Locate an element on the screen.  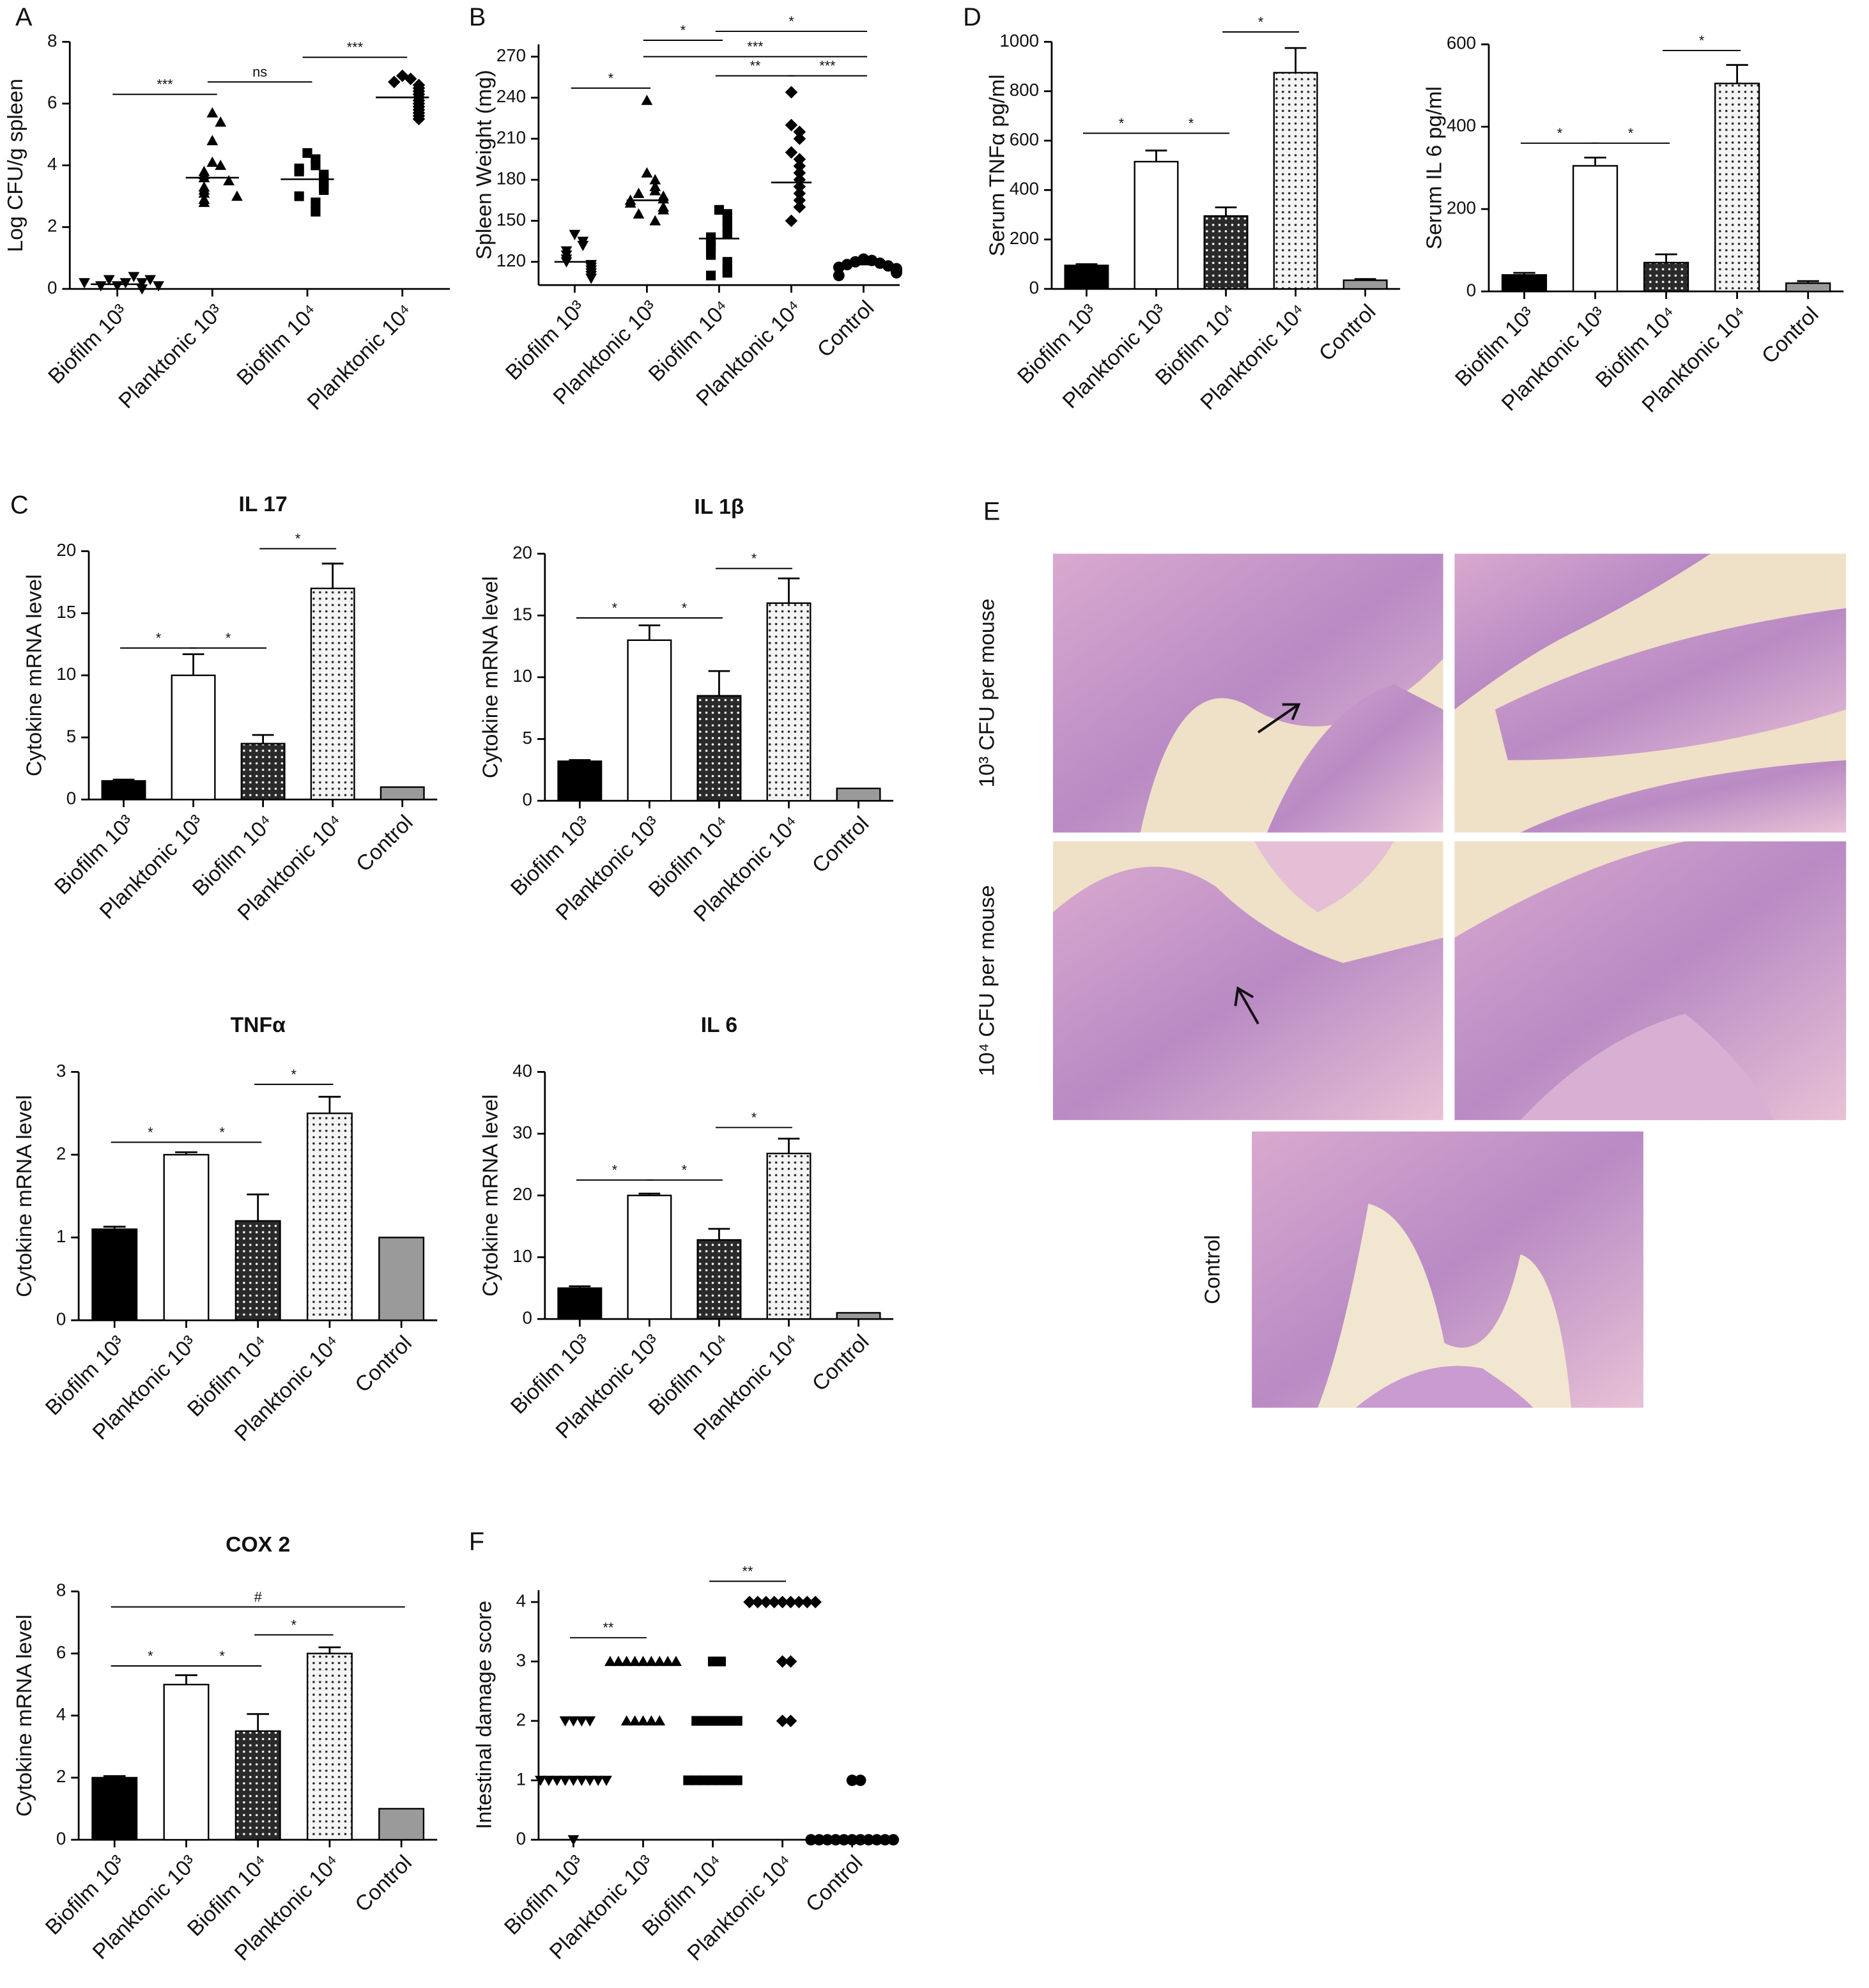
y-tick-label: 600 is located at coordinates (1024, 139).